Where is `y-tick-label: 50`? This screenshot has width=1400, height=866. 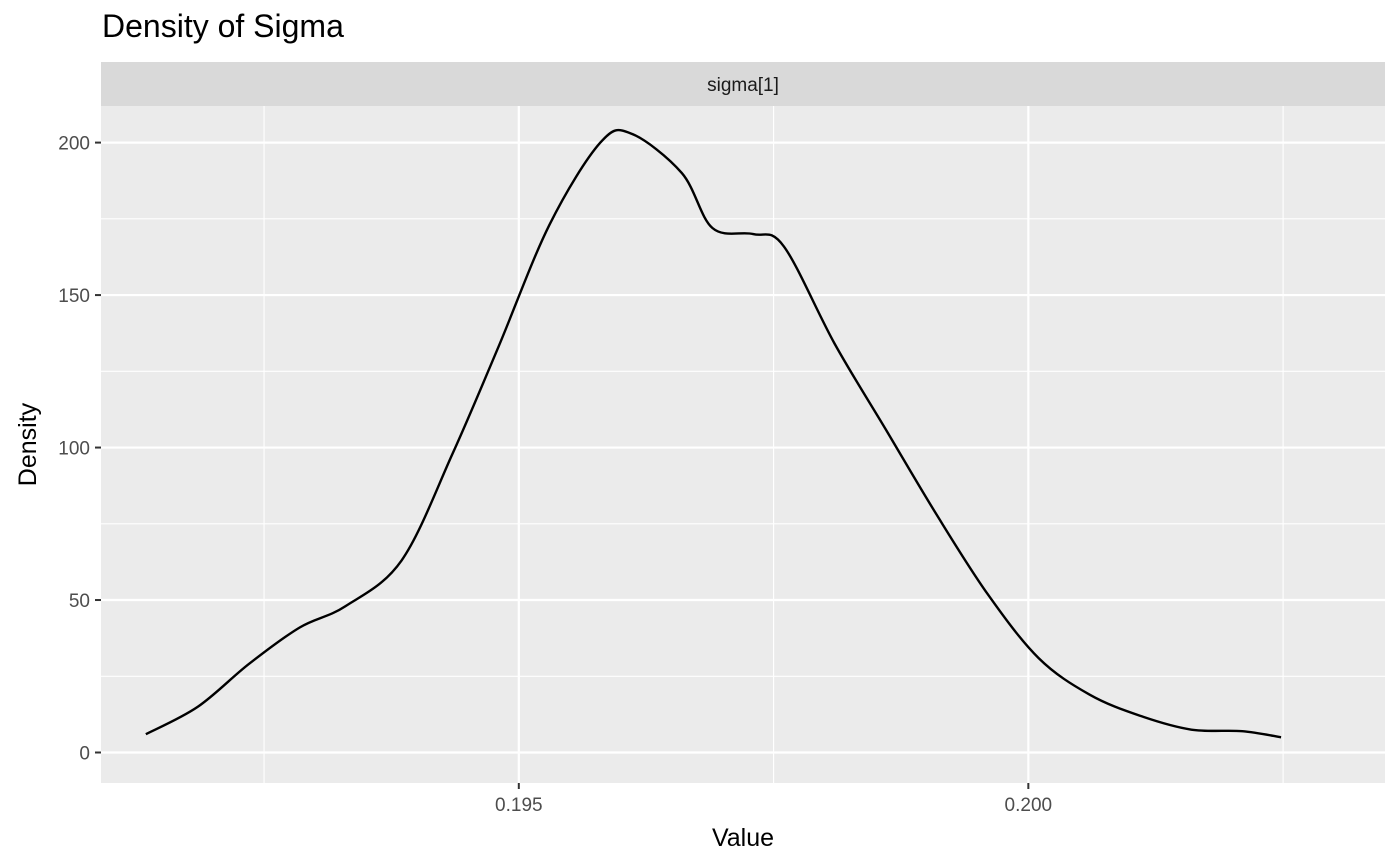
y-tick-label: 50 is located at coordinates (79, 601).